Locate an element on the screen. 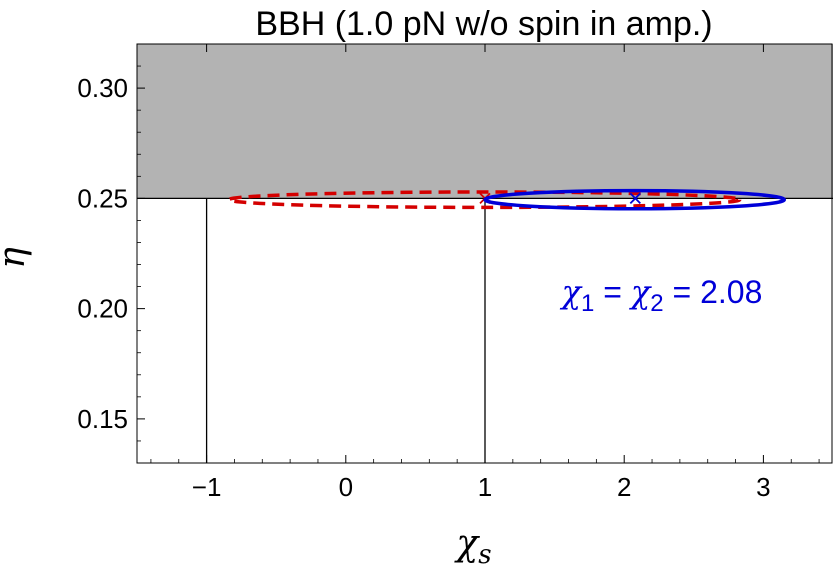 The width and height of the screenshot is (833, 567). x-tick-label-0: −1 is located at coordinates (207, 487).